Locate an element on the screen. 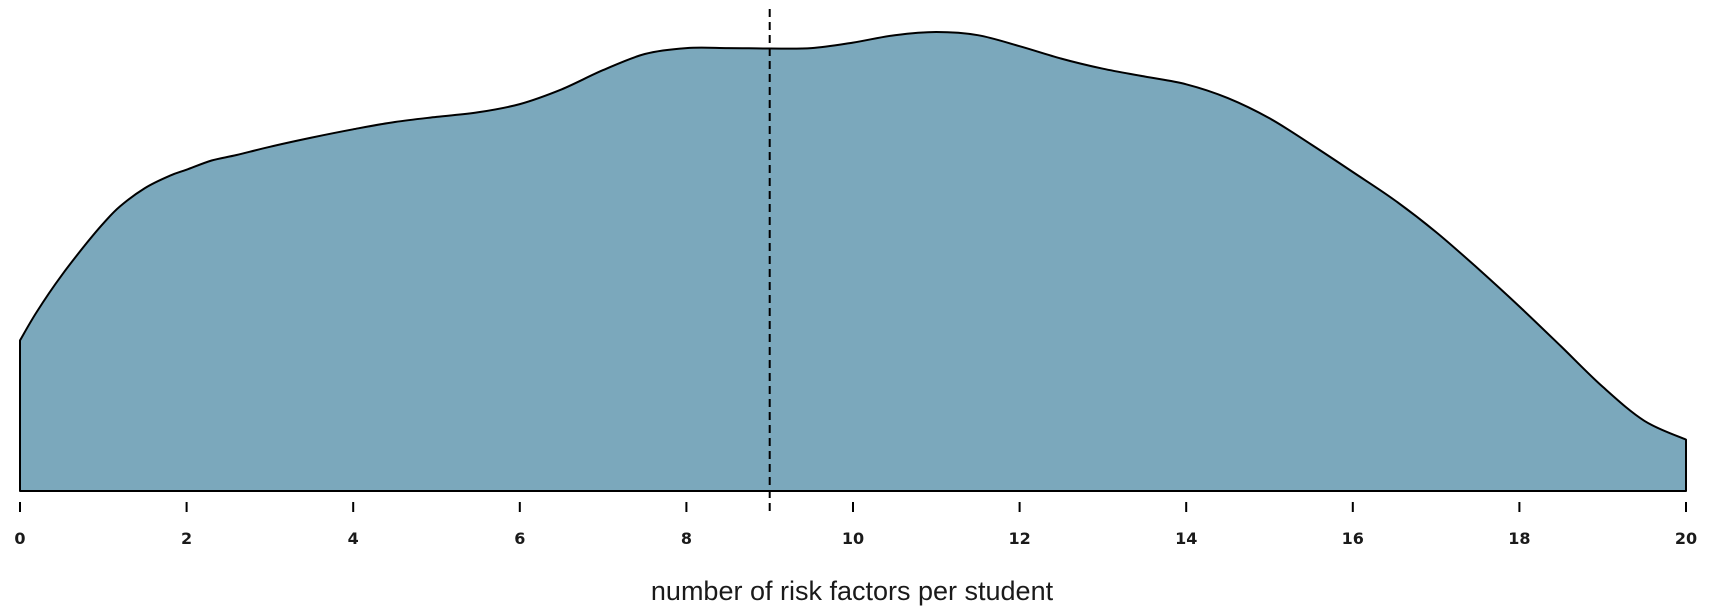 The image size is (1710, 610). x-tick-label: 12 is located at coordinates (1019, 538).